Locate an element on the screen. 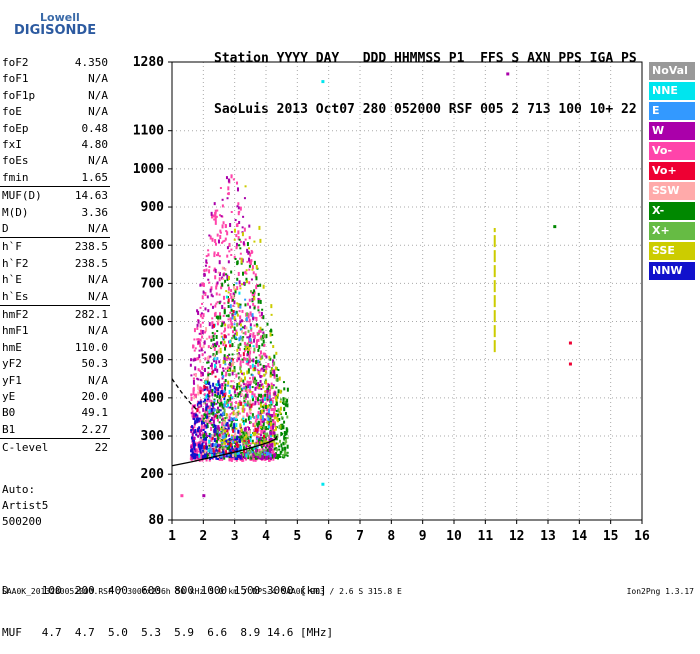 This screenshot has width=700, height=654. param-name: hmF2 is located at coordinates (15, 314).